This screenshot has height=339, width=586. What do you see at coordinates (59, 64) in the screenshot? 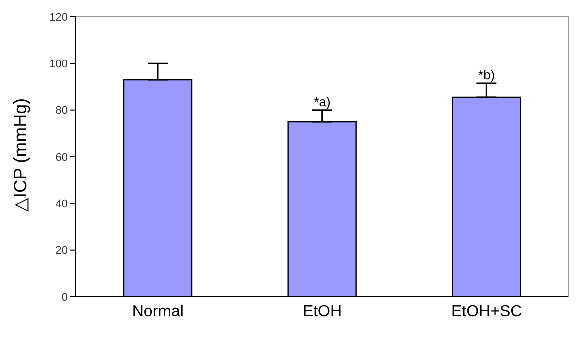
I see `y-tick-label: 100` at bounding box center [59, 64].